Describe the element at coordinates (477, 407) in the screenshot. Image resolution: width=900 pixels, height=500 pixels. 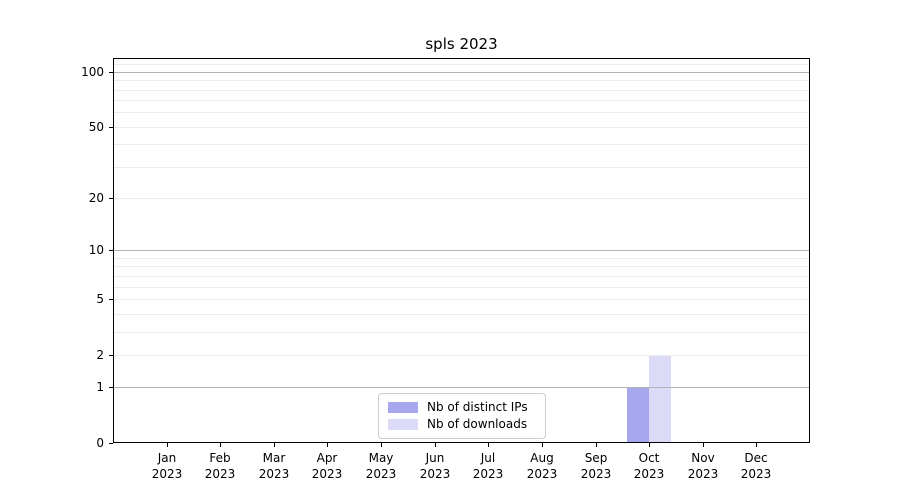
I see `legend-label-distinct-ips: Nb of distinct IPs` at that location.